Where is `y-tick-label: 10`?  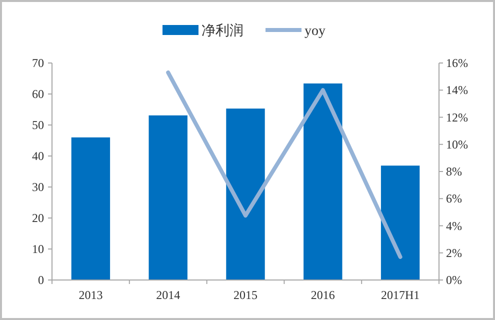
y-tick-label: 10 is located at coordinates (38, 249).